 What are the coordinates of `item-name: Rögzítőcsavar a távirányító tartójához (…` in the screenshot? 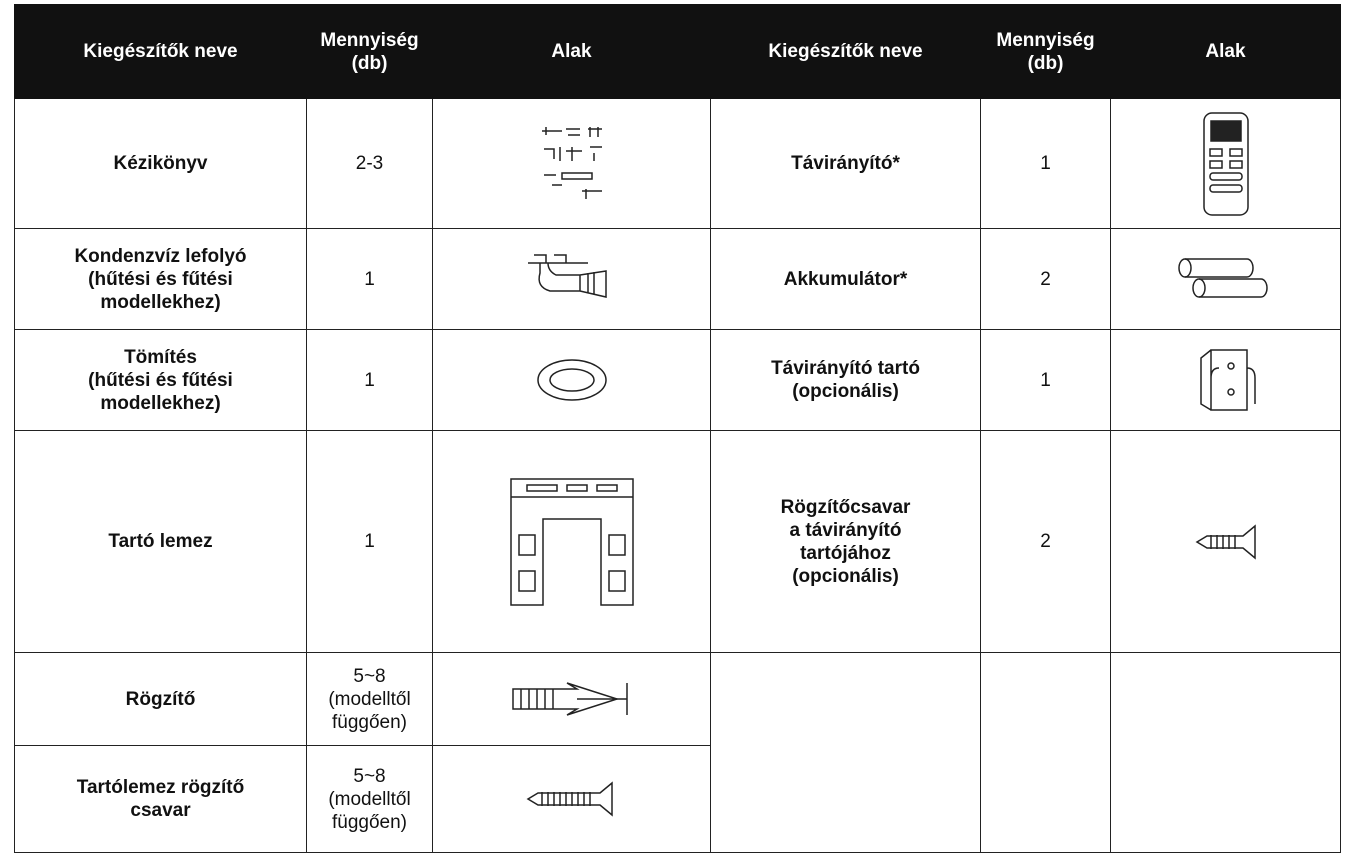 It's located at (845, 541).